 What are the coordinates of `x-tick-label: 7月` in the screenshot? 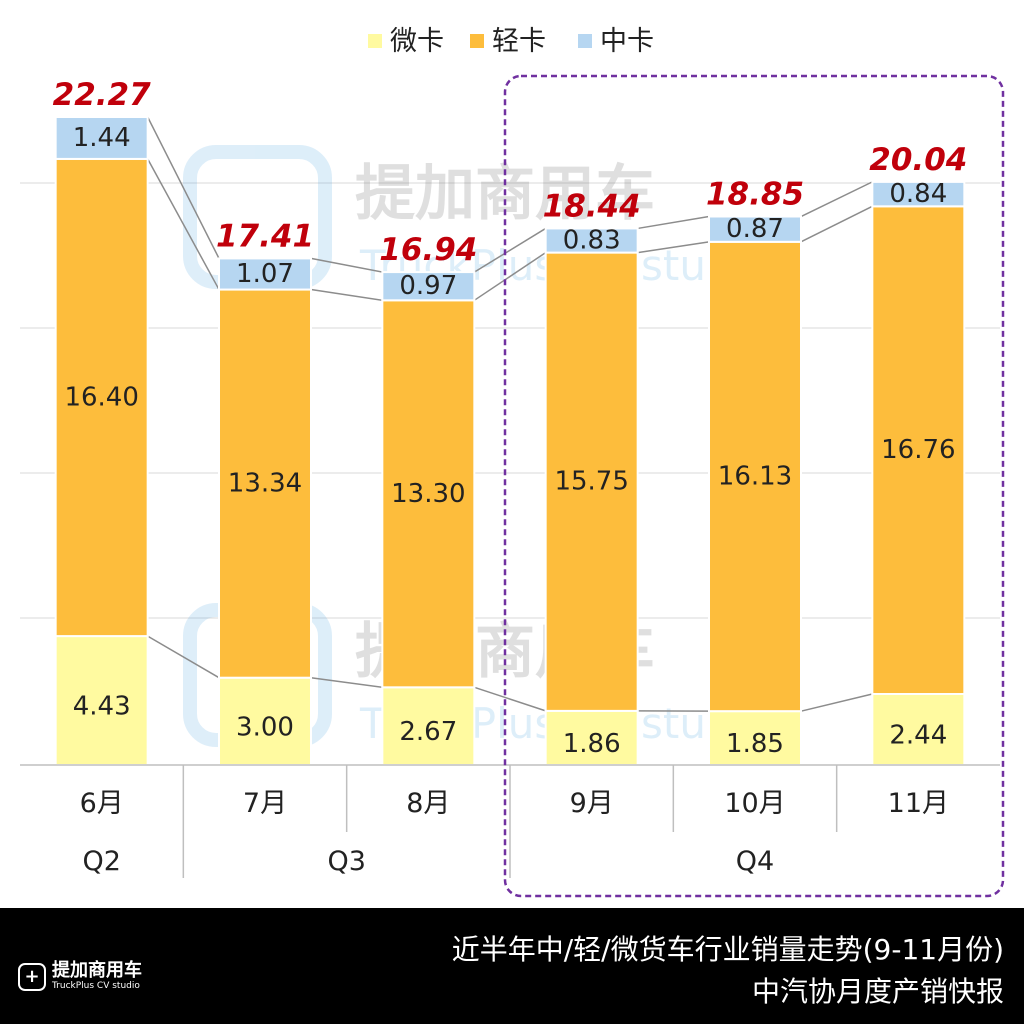 It's located at (265, 803).